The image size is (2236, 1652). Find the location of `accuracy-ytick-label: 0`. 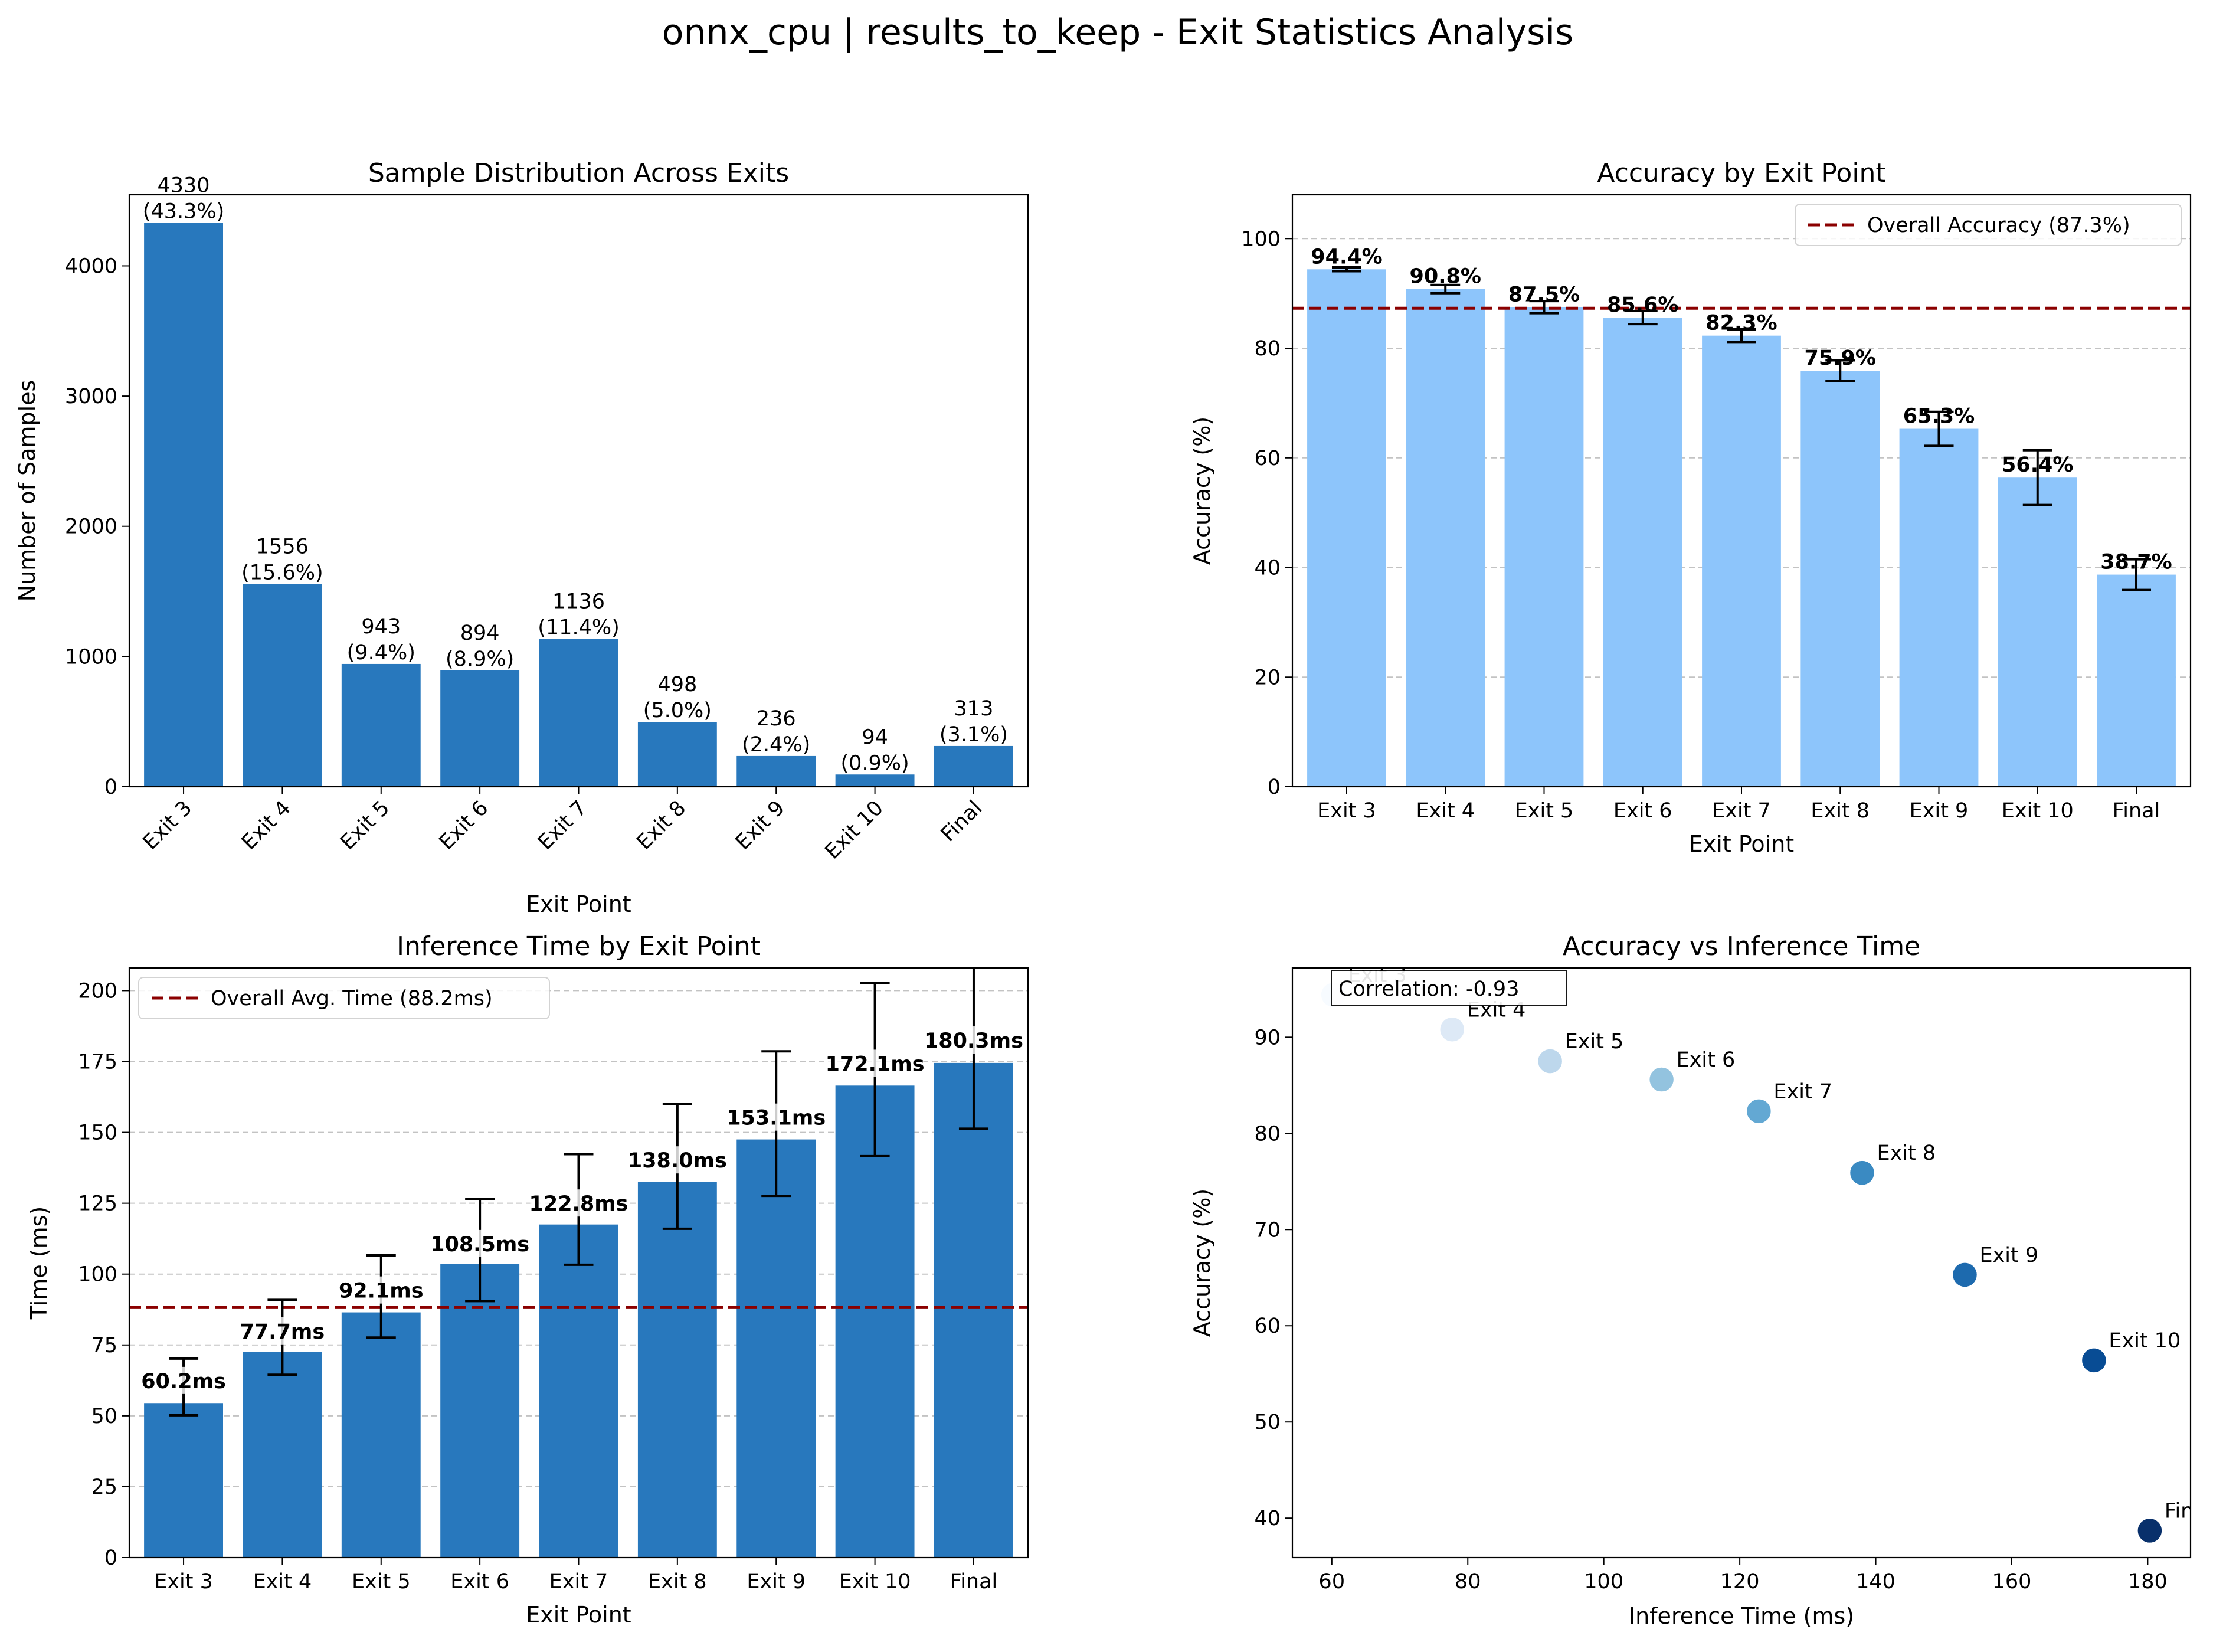

accuracy-ytick-label: 0 is located at coordinates (1275, 788).